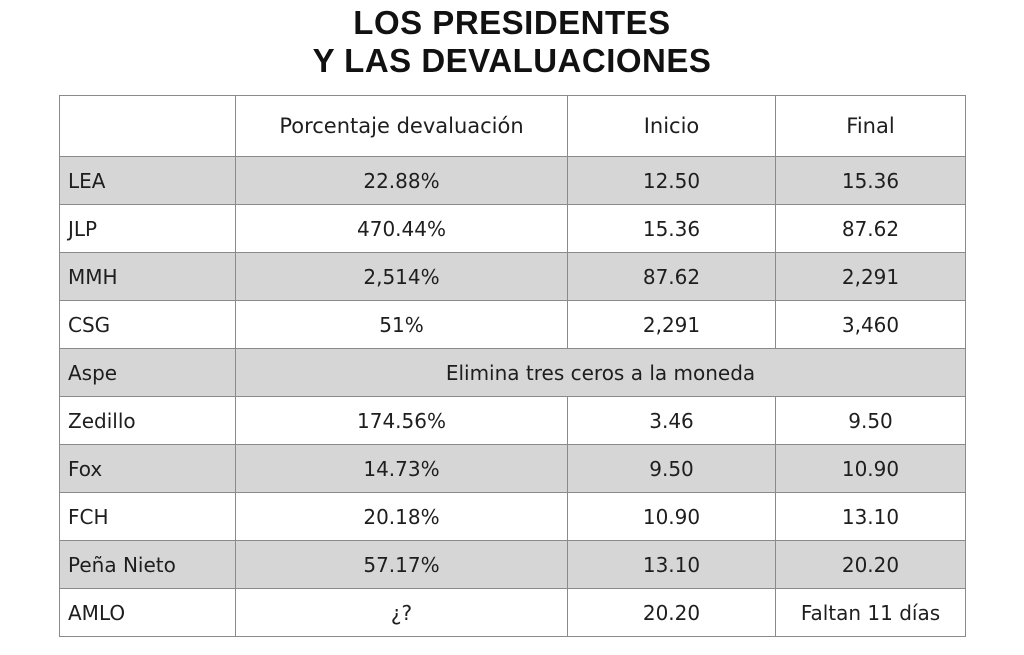  Describe the element at coordinates (401, 564) in the screenshot. I see `percentage-cell: 57.17%` at that location.